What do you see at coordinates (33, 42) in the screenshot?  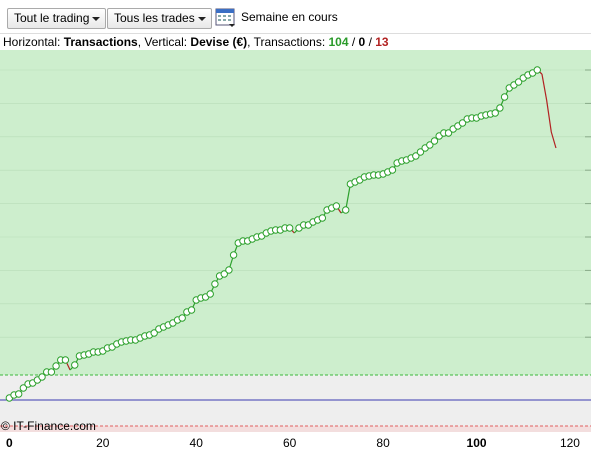 I see `label: Horizontal:` at bounding box center [33, 42].